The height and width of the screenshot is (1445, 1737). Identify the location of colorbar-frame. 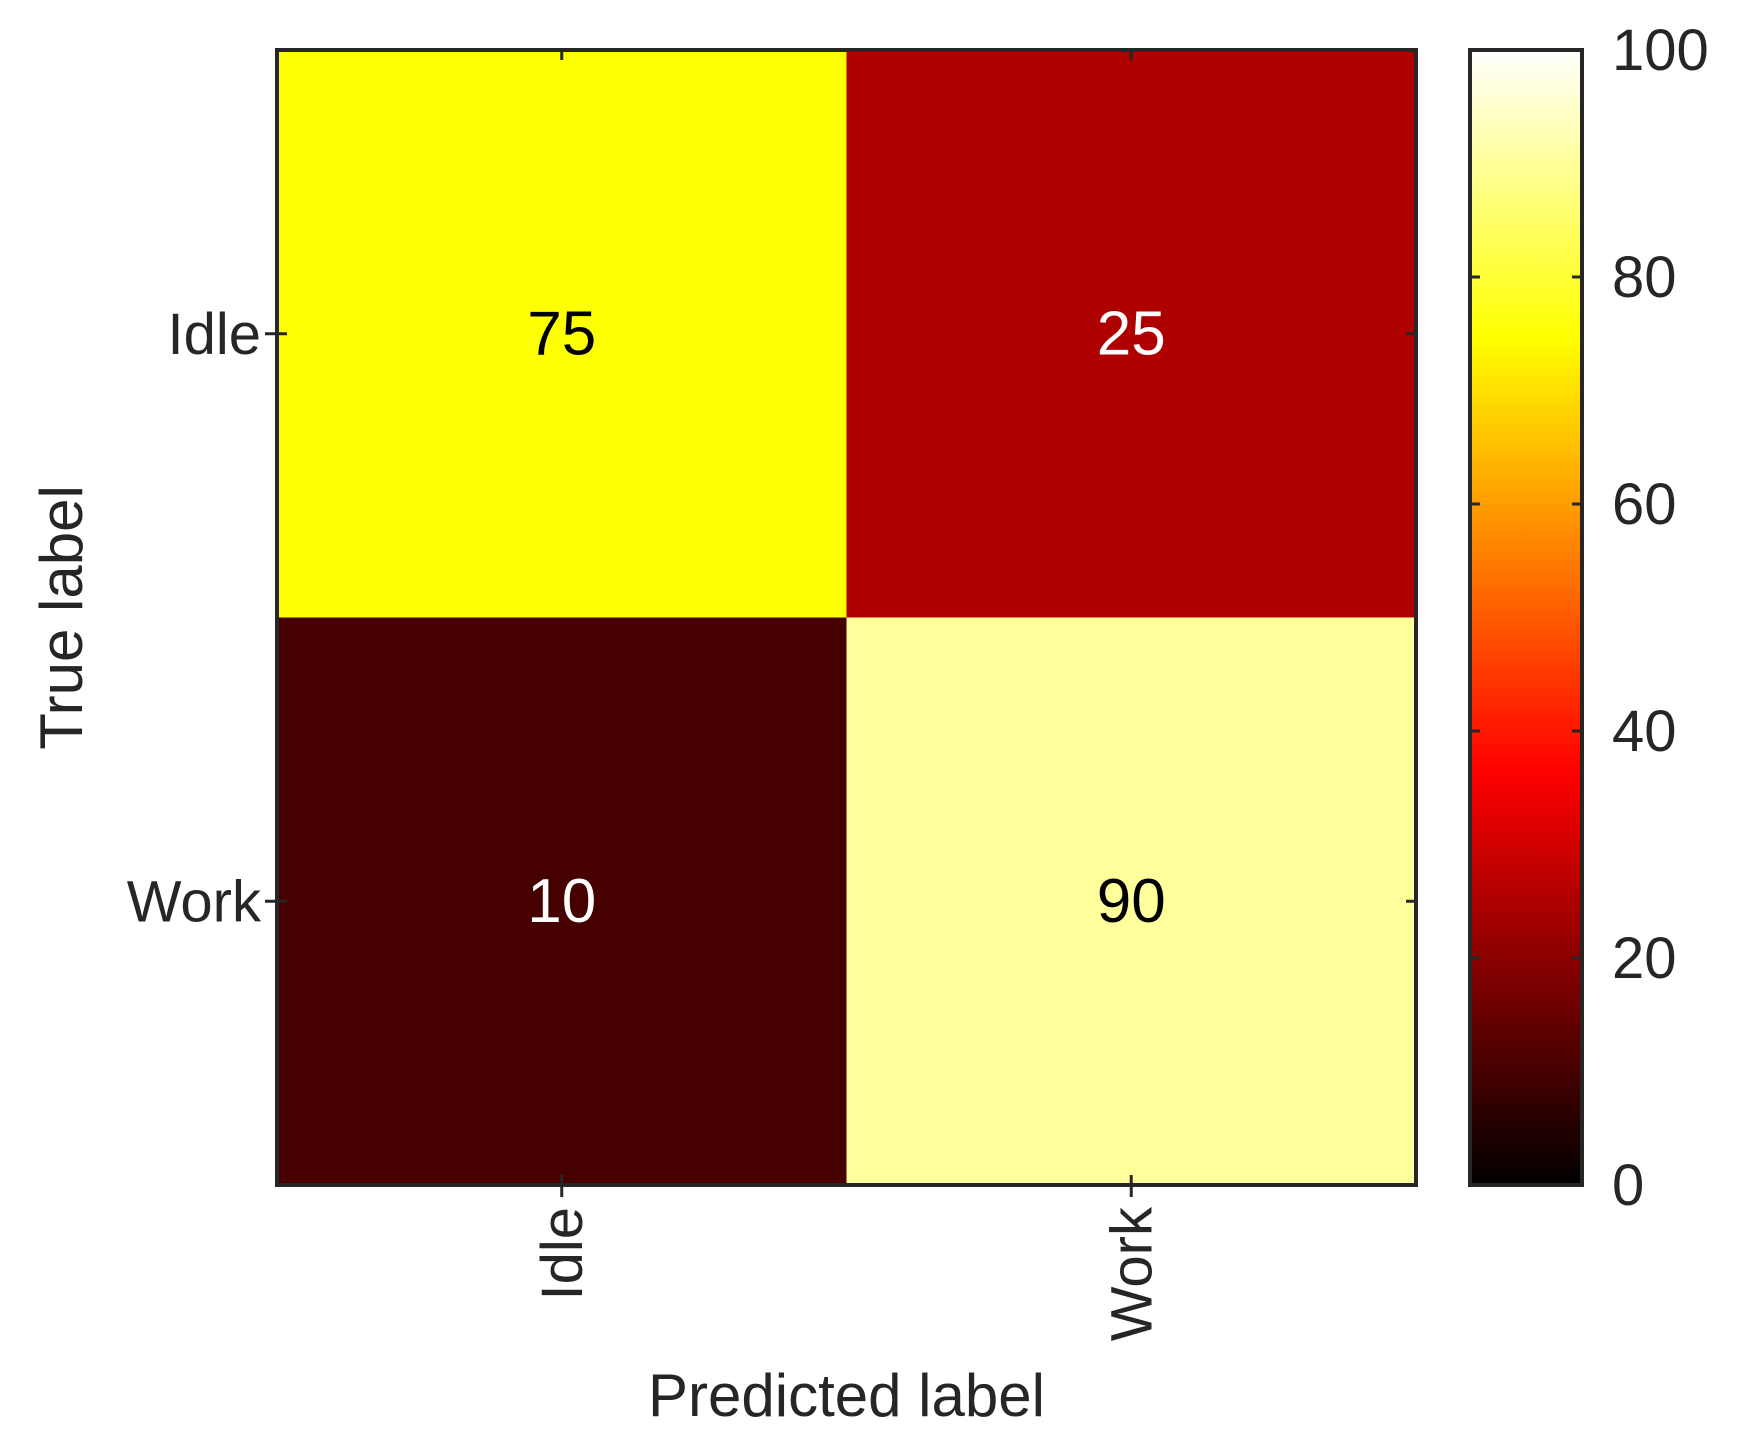
(1526, 617).